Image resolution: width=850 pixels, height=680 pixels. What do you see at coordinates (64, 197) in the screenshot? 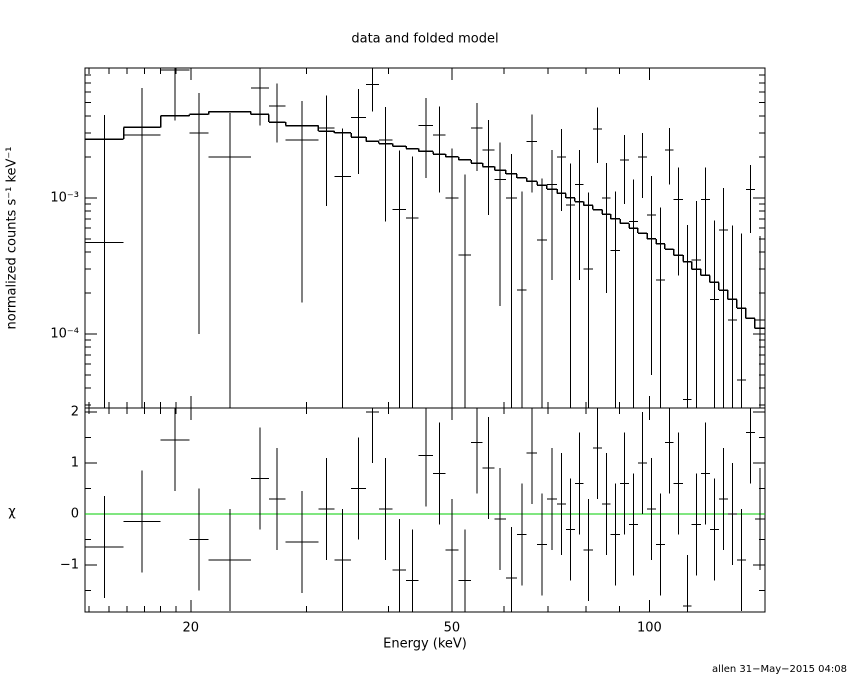
I see `y-tick-label: 10⁻³` at bounding box center [64, 197].